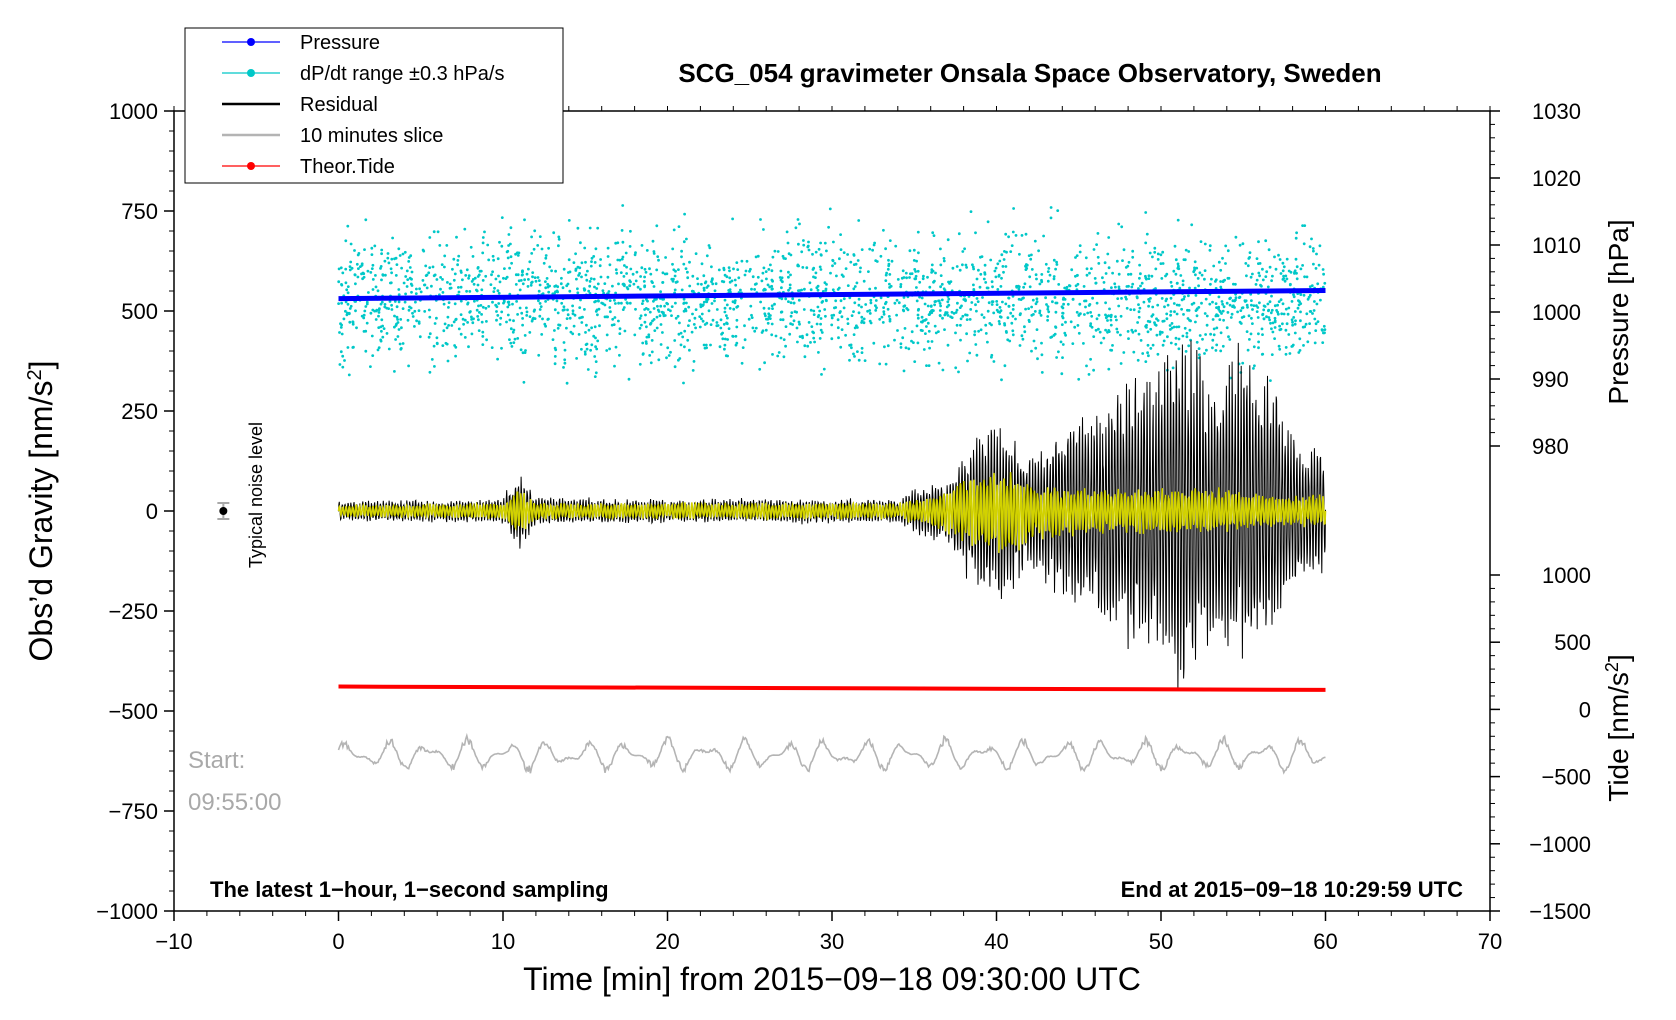  I want to click on dpdt-scatter-layer, so click(832, 294).